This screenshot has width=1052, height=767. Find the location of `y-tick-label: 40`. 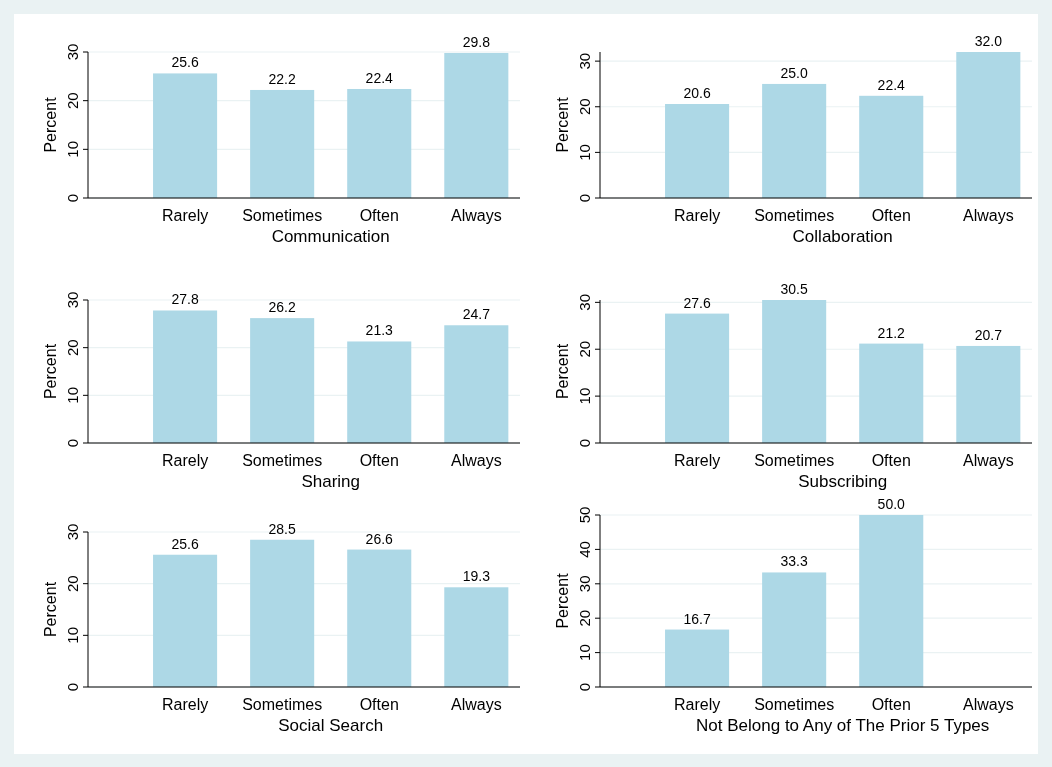

y-tick-label: 40 is located at coordinates (584, 549).